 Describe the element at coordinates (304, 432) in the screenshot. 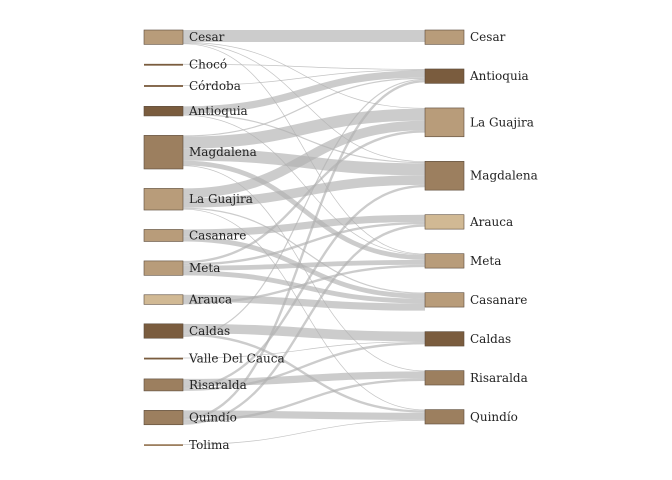

I see `flow-link-tolima-to-quindio` at that location.